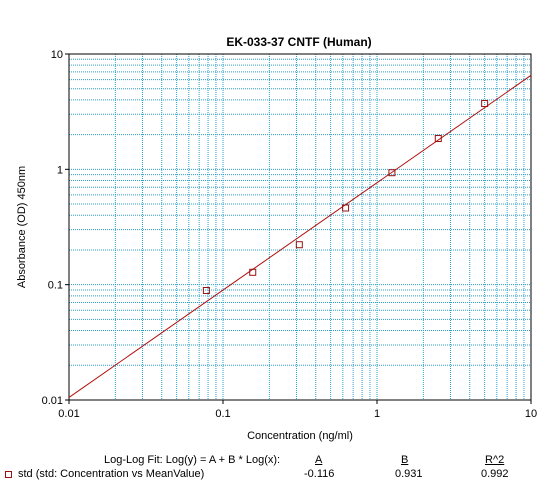 This screenshot has width=558, height=488. I want to click on chart-title: EK-033-37 CNTF (Human), so click(298, 42).